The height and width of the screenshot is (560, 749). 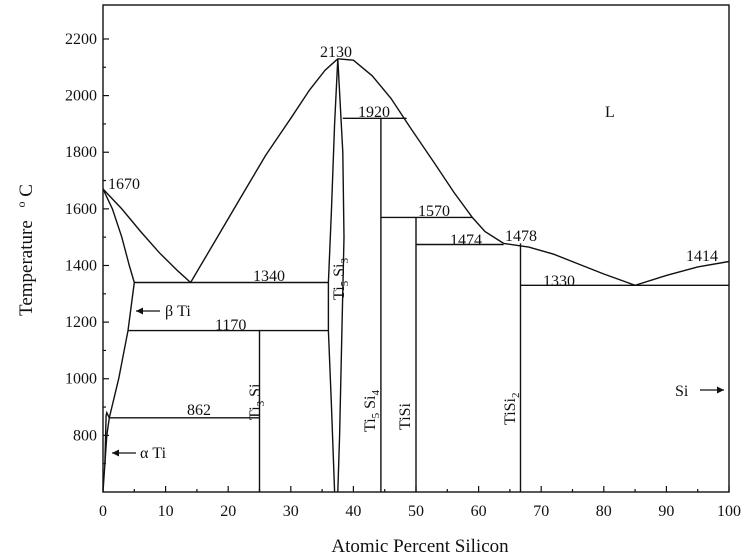 I want to click on temp-label-1570: 1570, so click(x=434, y=211).